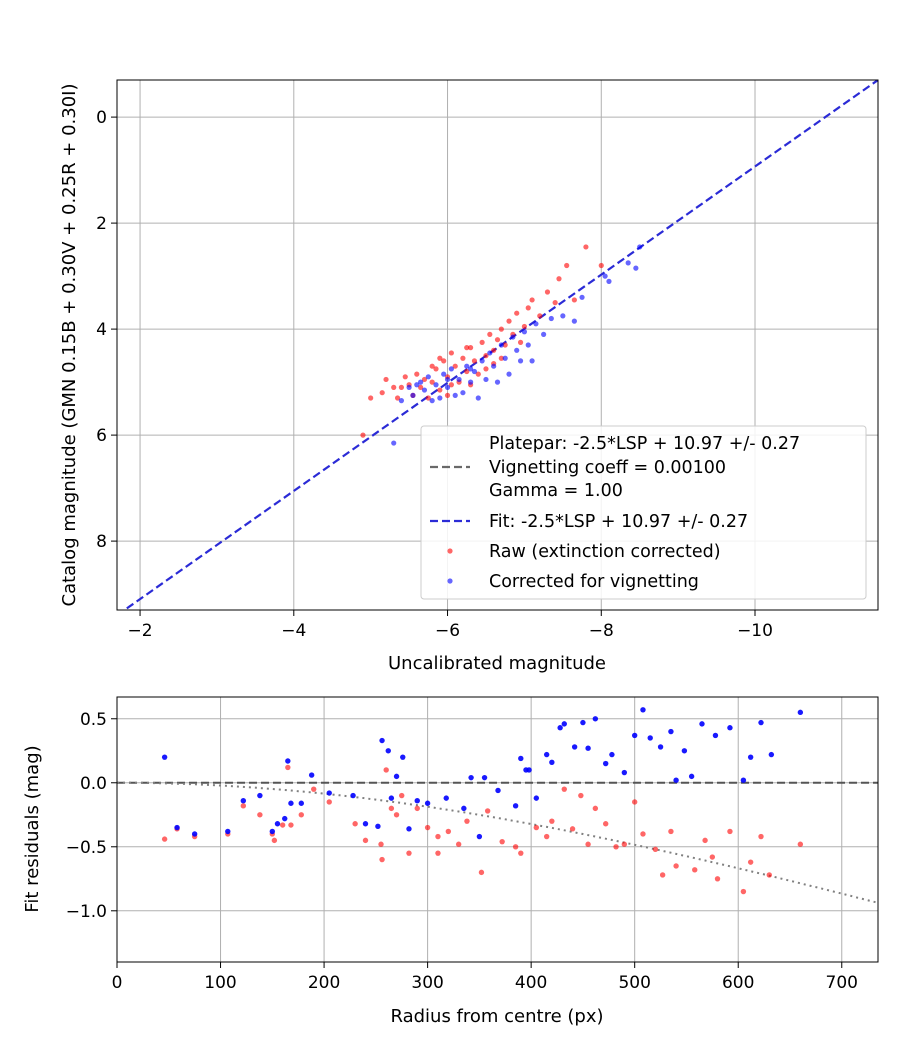 This screenshot has width=900, height=1050. Describe the element at coordinates (140, 631) in the screenshot. I see `top-x-tick-label: −2` at that location.